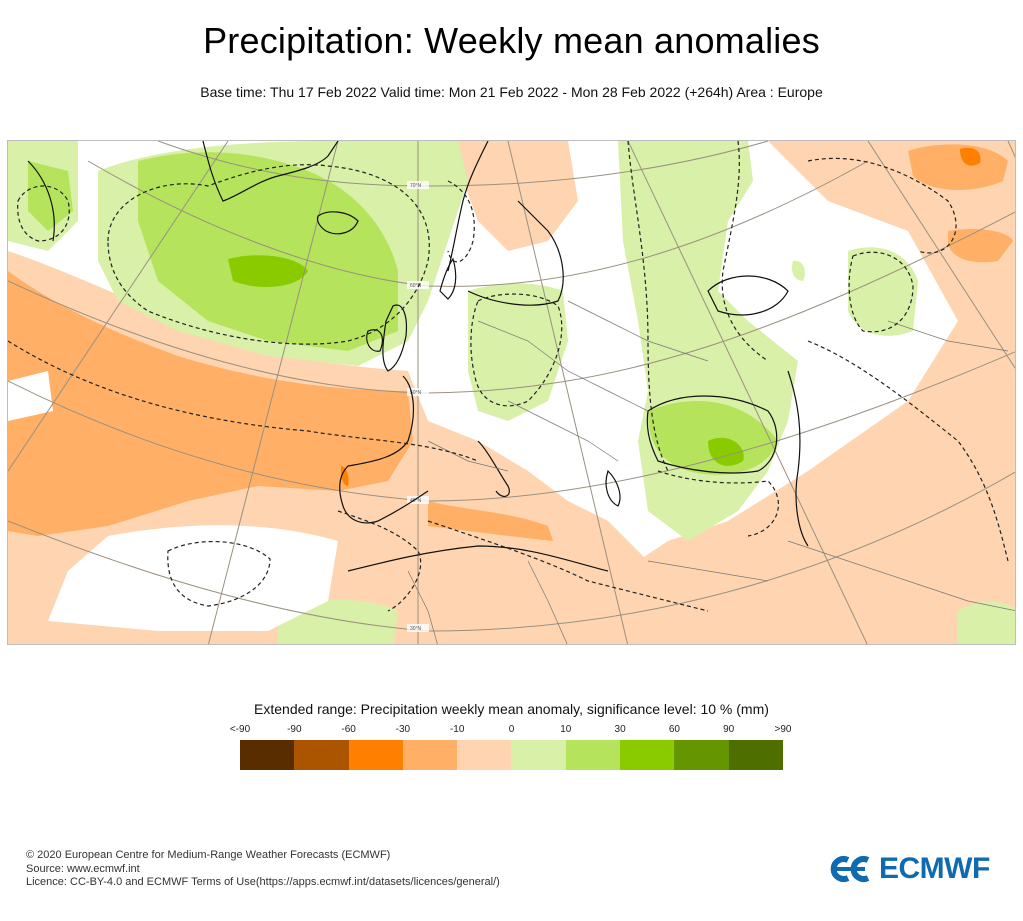  Describe the element at coordinates (418, 406) in the screenshot. I see `latitude-labels: 70°N 60°N 50°N 40°N 30°N` at that location.